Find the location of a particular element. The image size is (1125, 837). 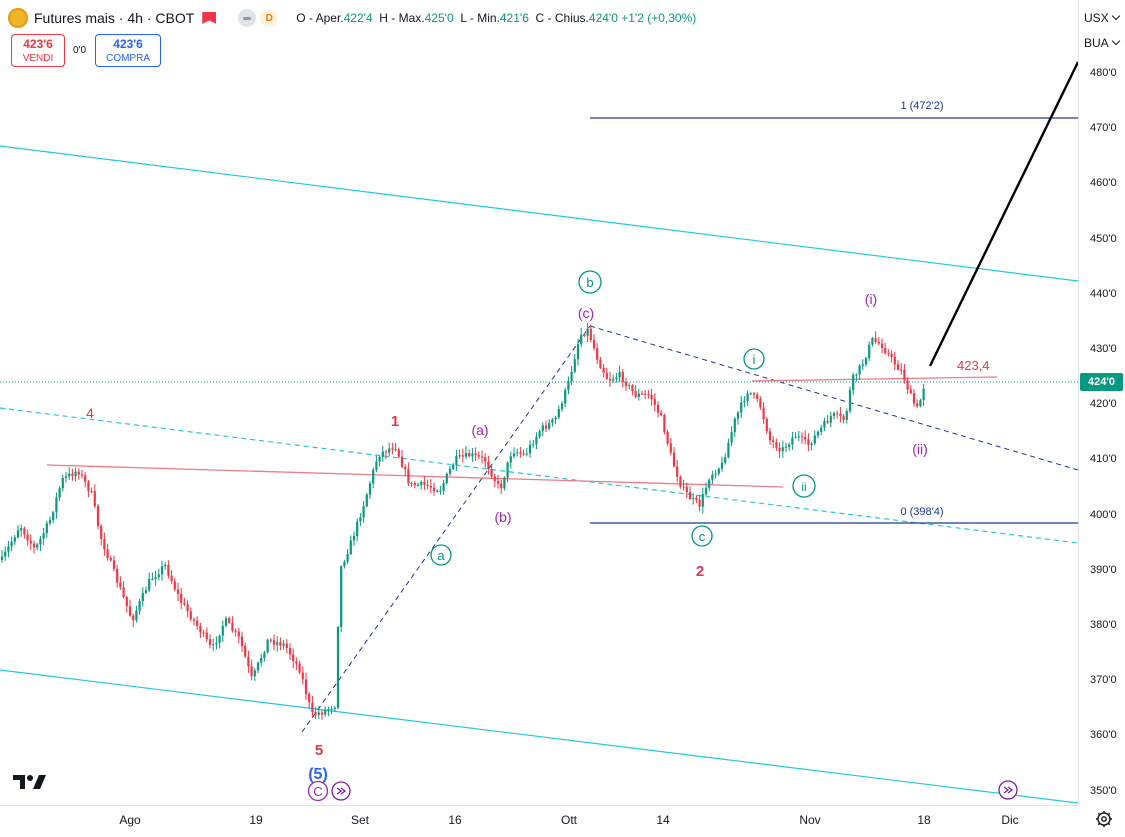

price-tick-label: 460'0 is located at coordinates (1103, 183).